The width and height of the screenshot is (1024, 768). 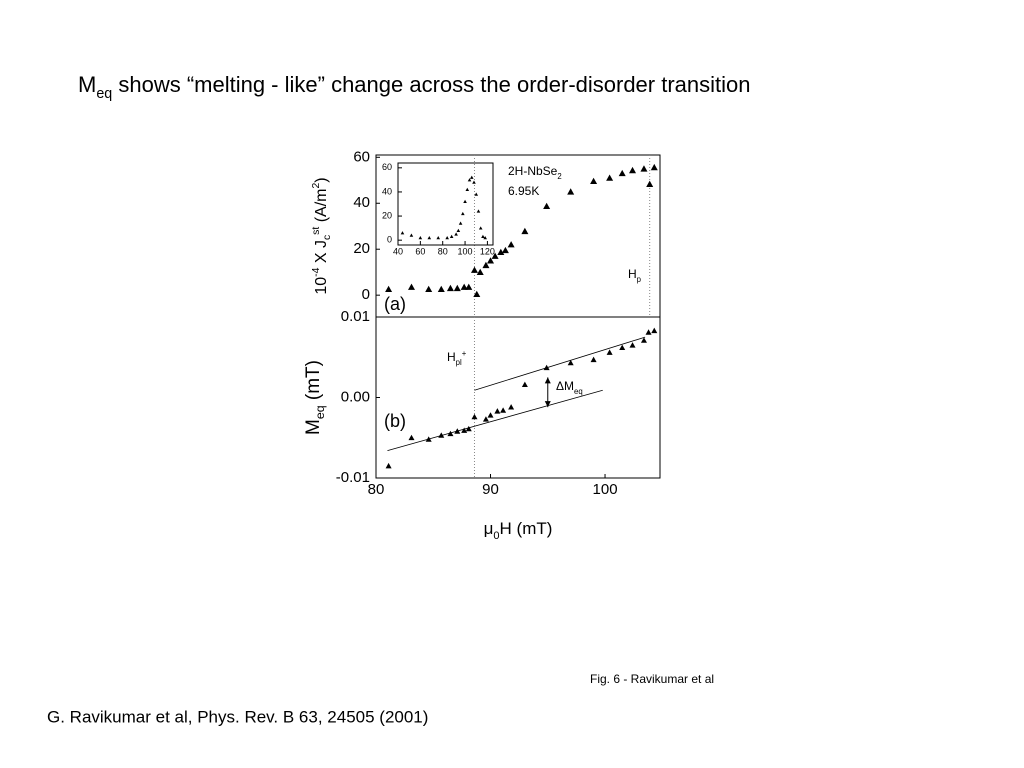 I want to click on text-part: p, so click(x=639, y=279).